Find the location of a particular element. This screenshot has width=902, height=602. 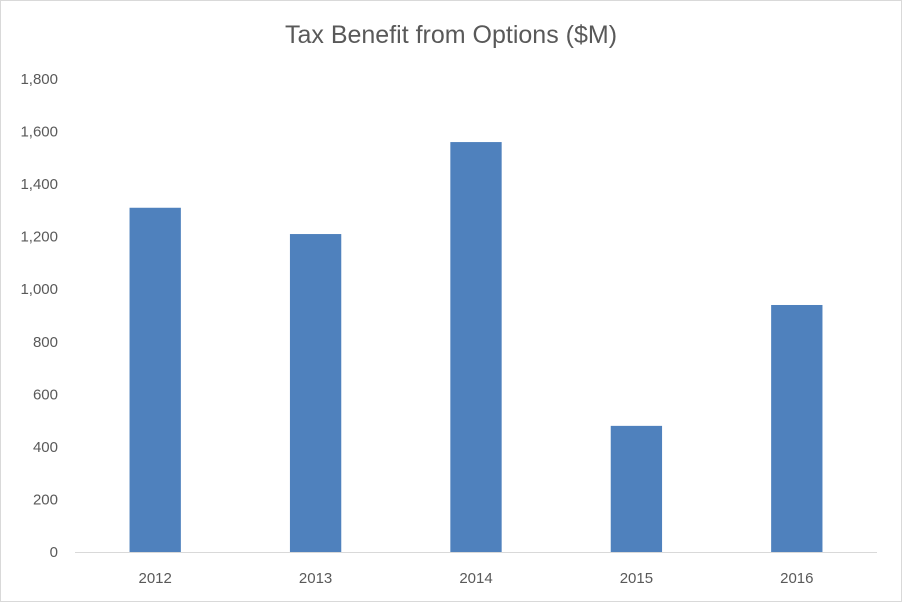

y-tick-label: 1,400 is located at coordinates (39, 184).